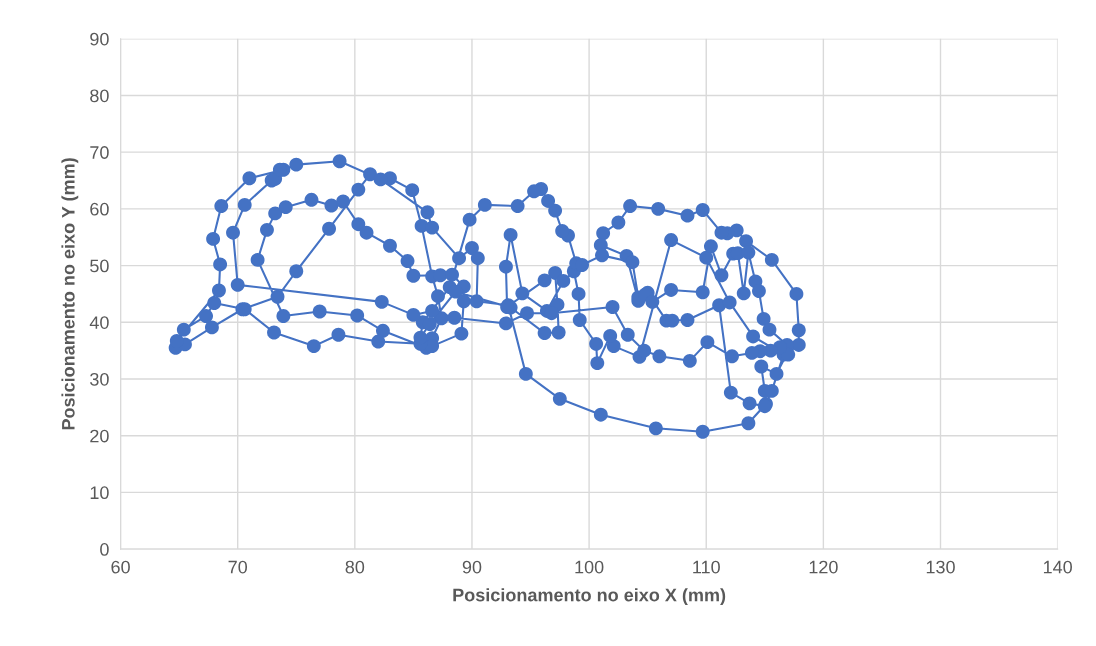 The width and height of the screenshot is (1096, 646). I want to click on y-tick-label: 30, so click(99, 379).